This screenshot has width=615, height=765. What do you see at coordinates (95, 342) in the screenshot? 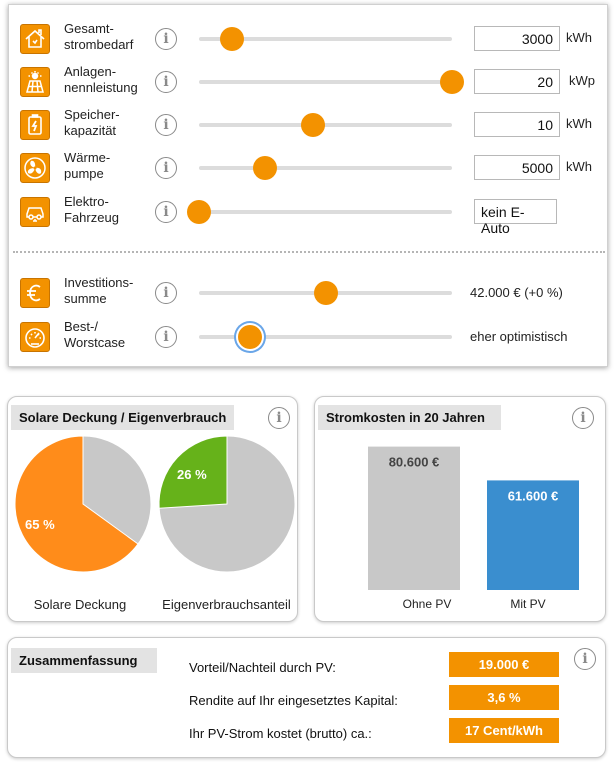
I see `label-line2: Worstcase` at bounding box center [95, 342].